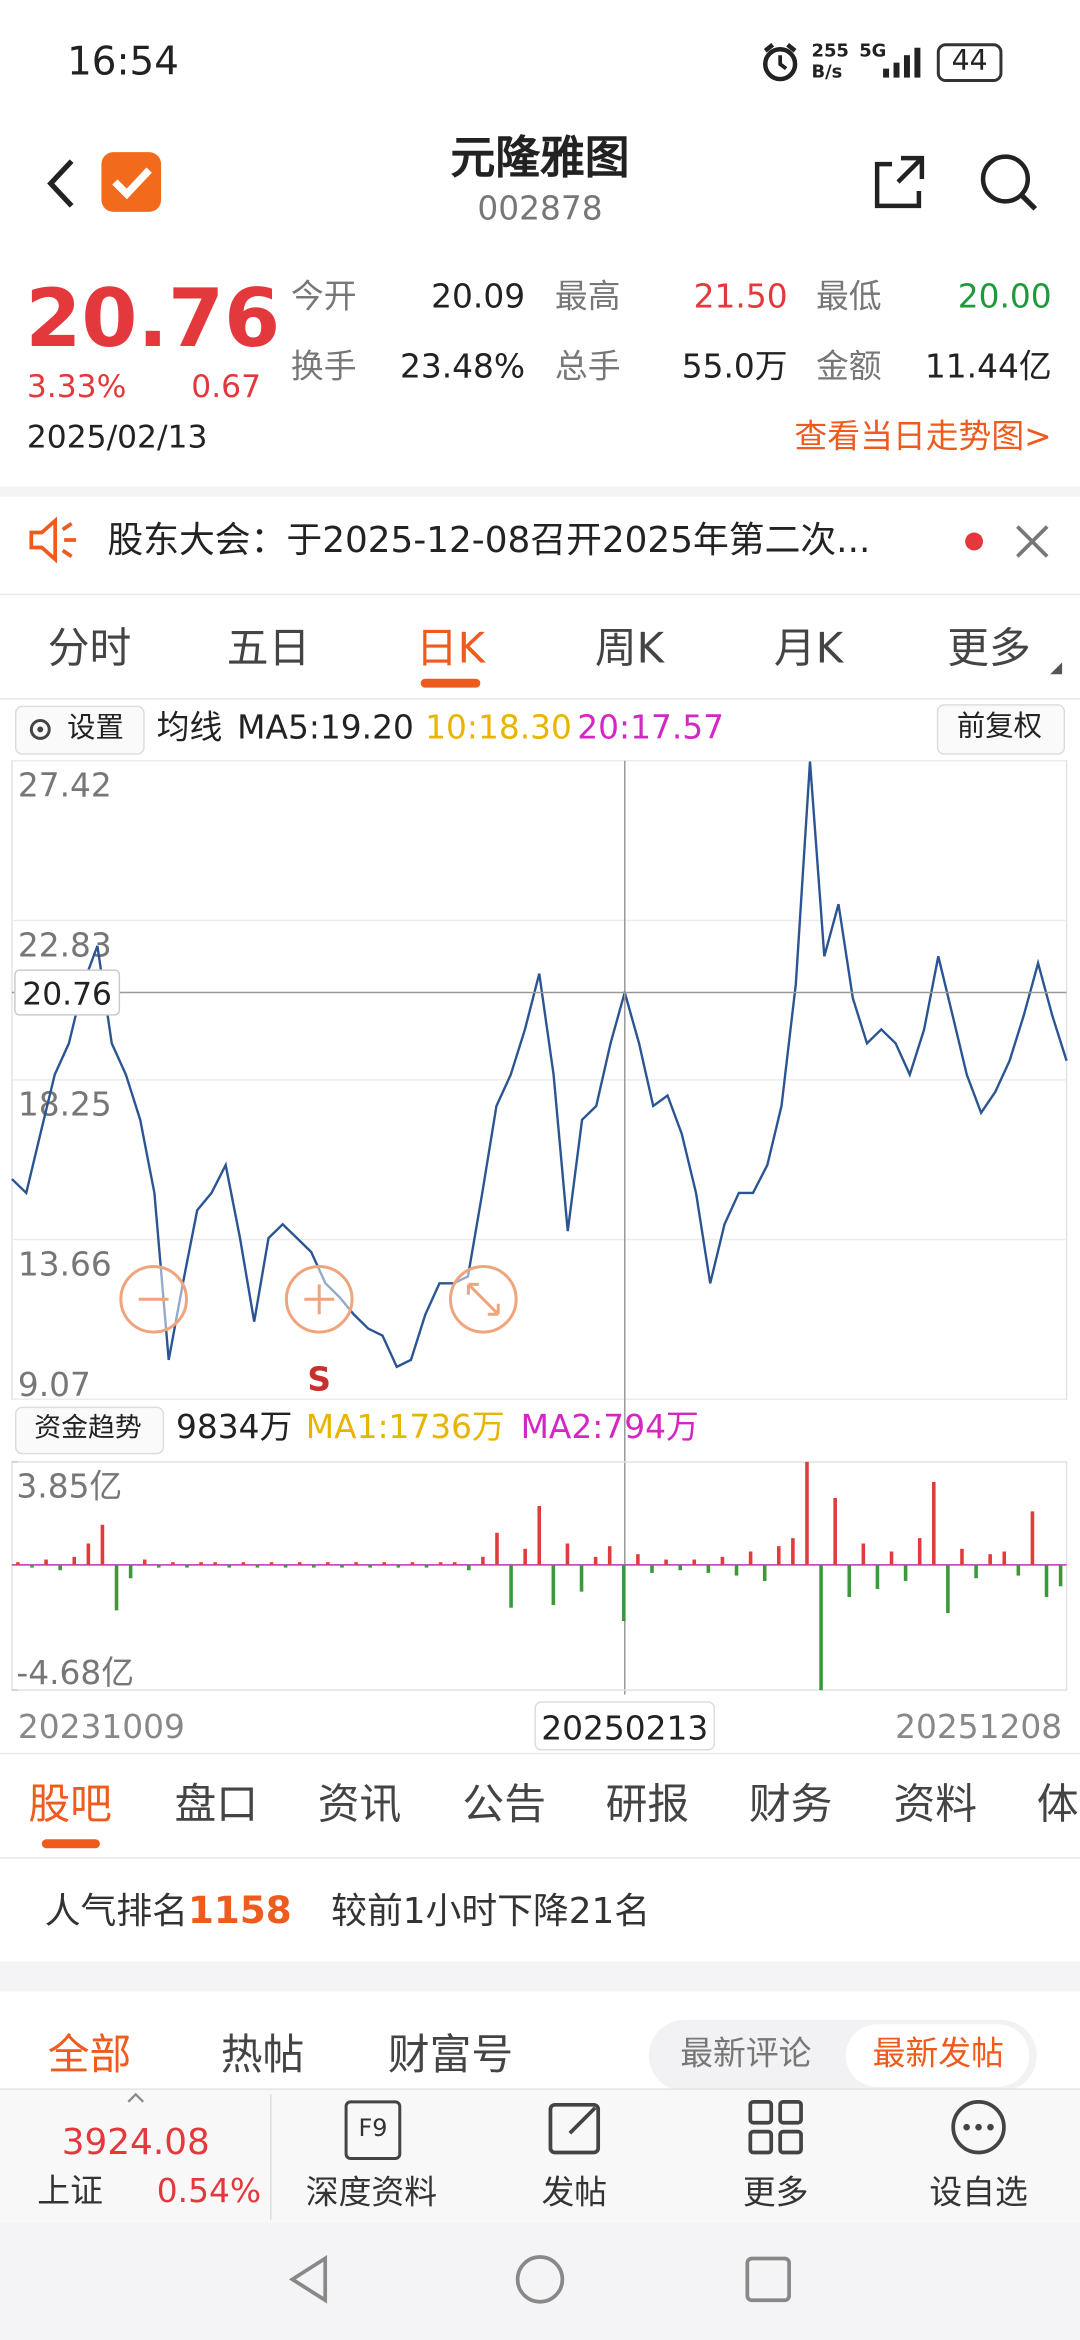  I want to click on field-label: 总手, so click(587, 368).